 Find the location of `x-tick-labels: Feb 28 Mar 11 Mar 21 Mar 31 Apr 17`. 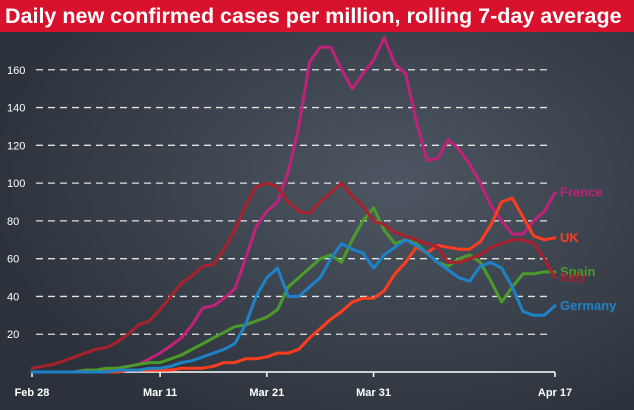

x-tick-labels: Feb 28 Mar 11 Mar 21 Mar 31 Apr 17 is located at coordinates (294, 393).